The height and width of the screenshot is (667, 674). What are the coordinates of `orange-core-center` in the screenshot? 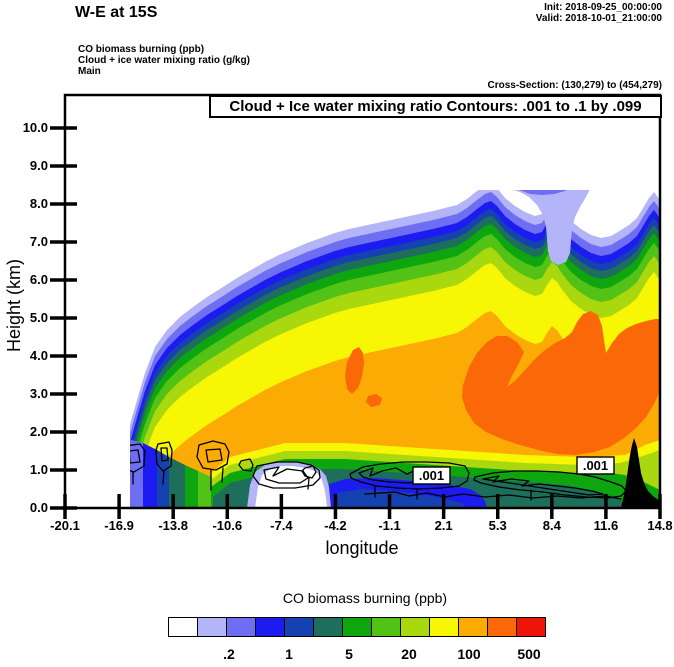 It's located at (354, 370).